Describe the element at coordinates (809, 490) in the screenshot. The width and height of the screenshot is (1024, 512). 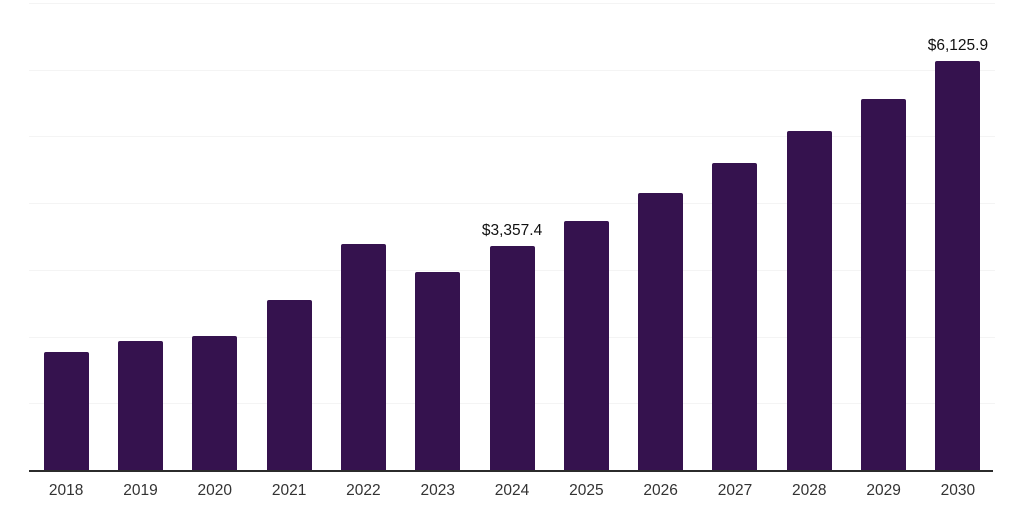
I see `x-tick-label-2028: 2028` at that location.